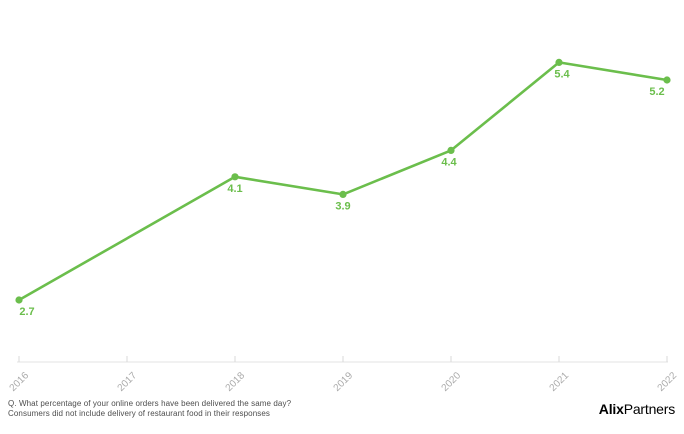 The height and width of the screenshot is (434, 684). Describe the element at coordinates (452, 382) in the screenshot. I see `x-axis-tick-label: 2020` at that location.